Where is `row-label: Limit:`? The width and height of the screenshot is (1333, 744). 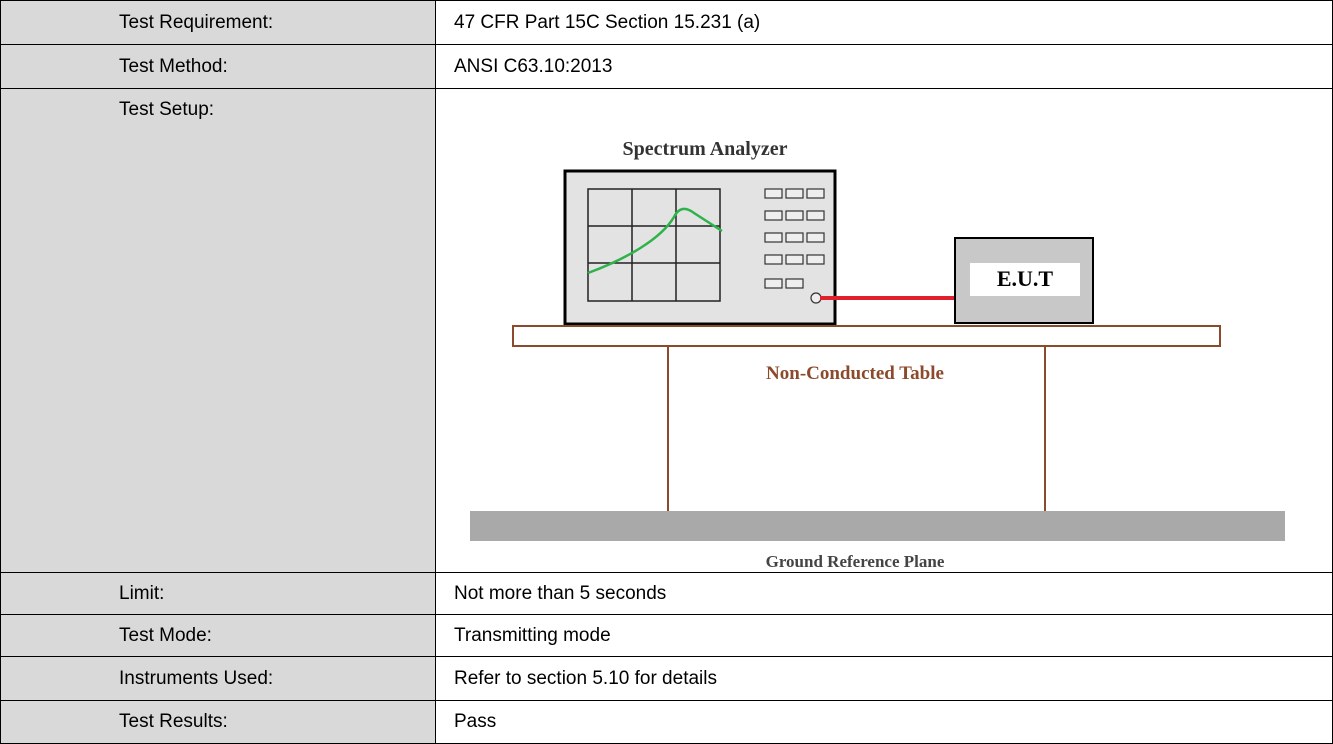
row-label: Limit: is located at coordinates (218, 593).